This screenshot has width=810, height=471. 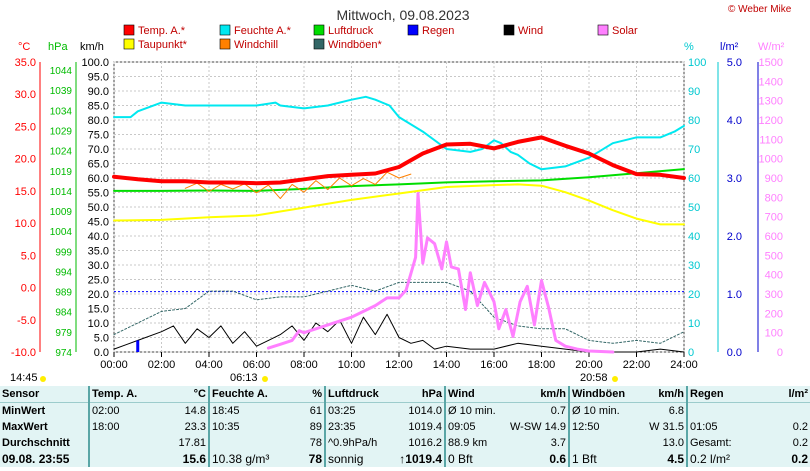 What do you see at coordinates (697, 63) in the screenshot?
I see `hum-tick-label: 100` at bounding box center [697, 63].